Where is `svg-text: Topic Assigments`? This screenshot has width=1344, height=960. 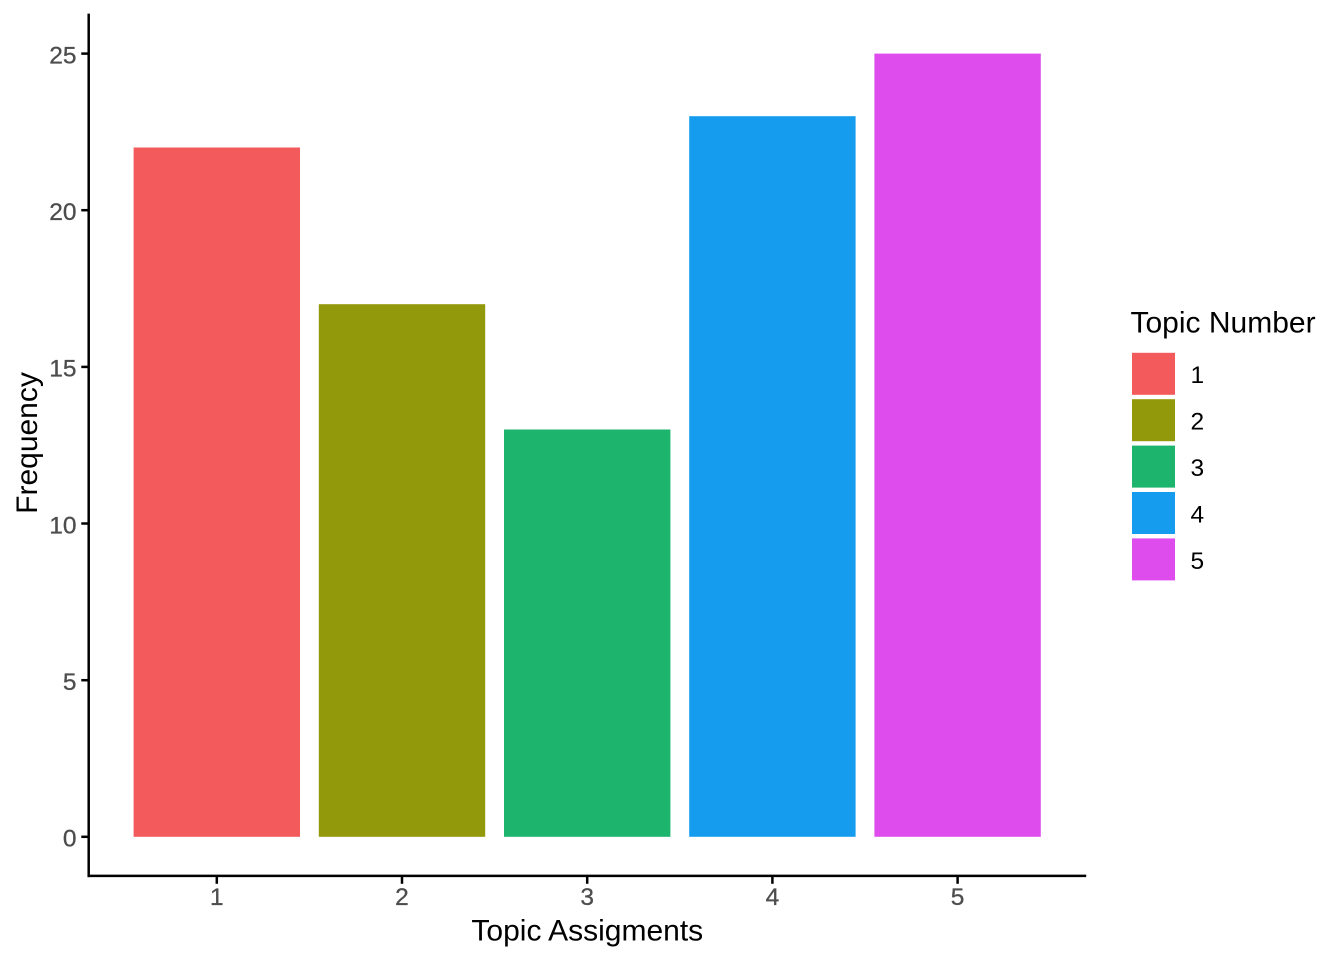 svg-text: Topic Assigments is located at coordinates (587, 931).